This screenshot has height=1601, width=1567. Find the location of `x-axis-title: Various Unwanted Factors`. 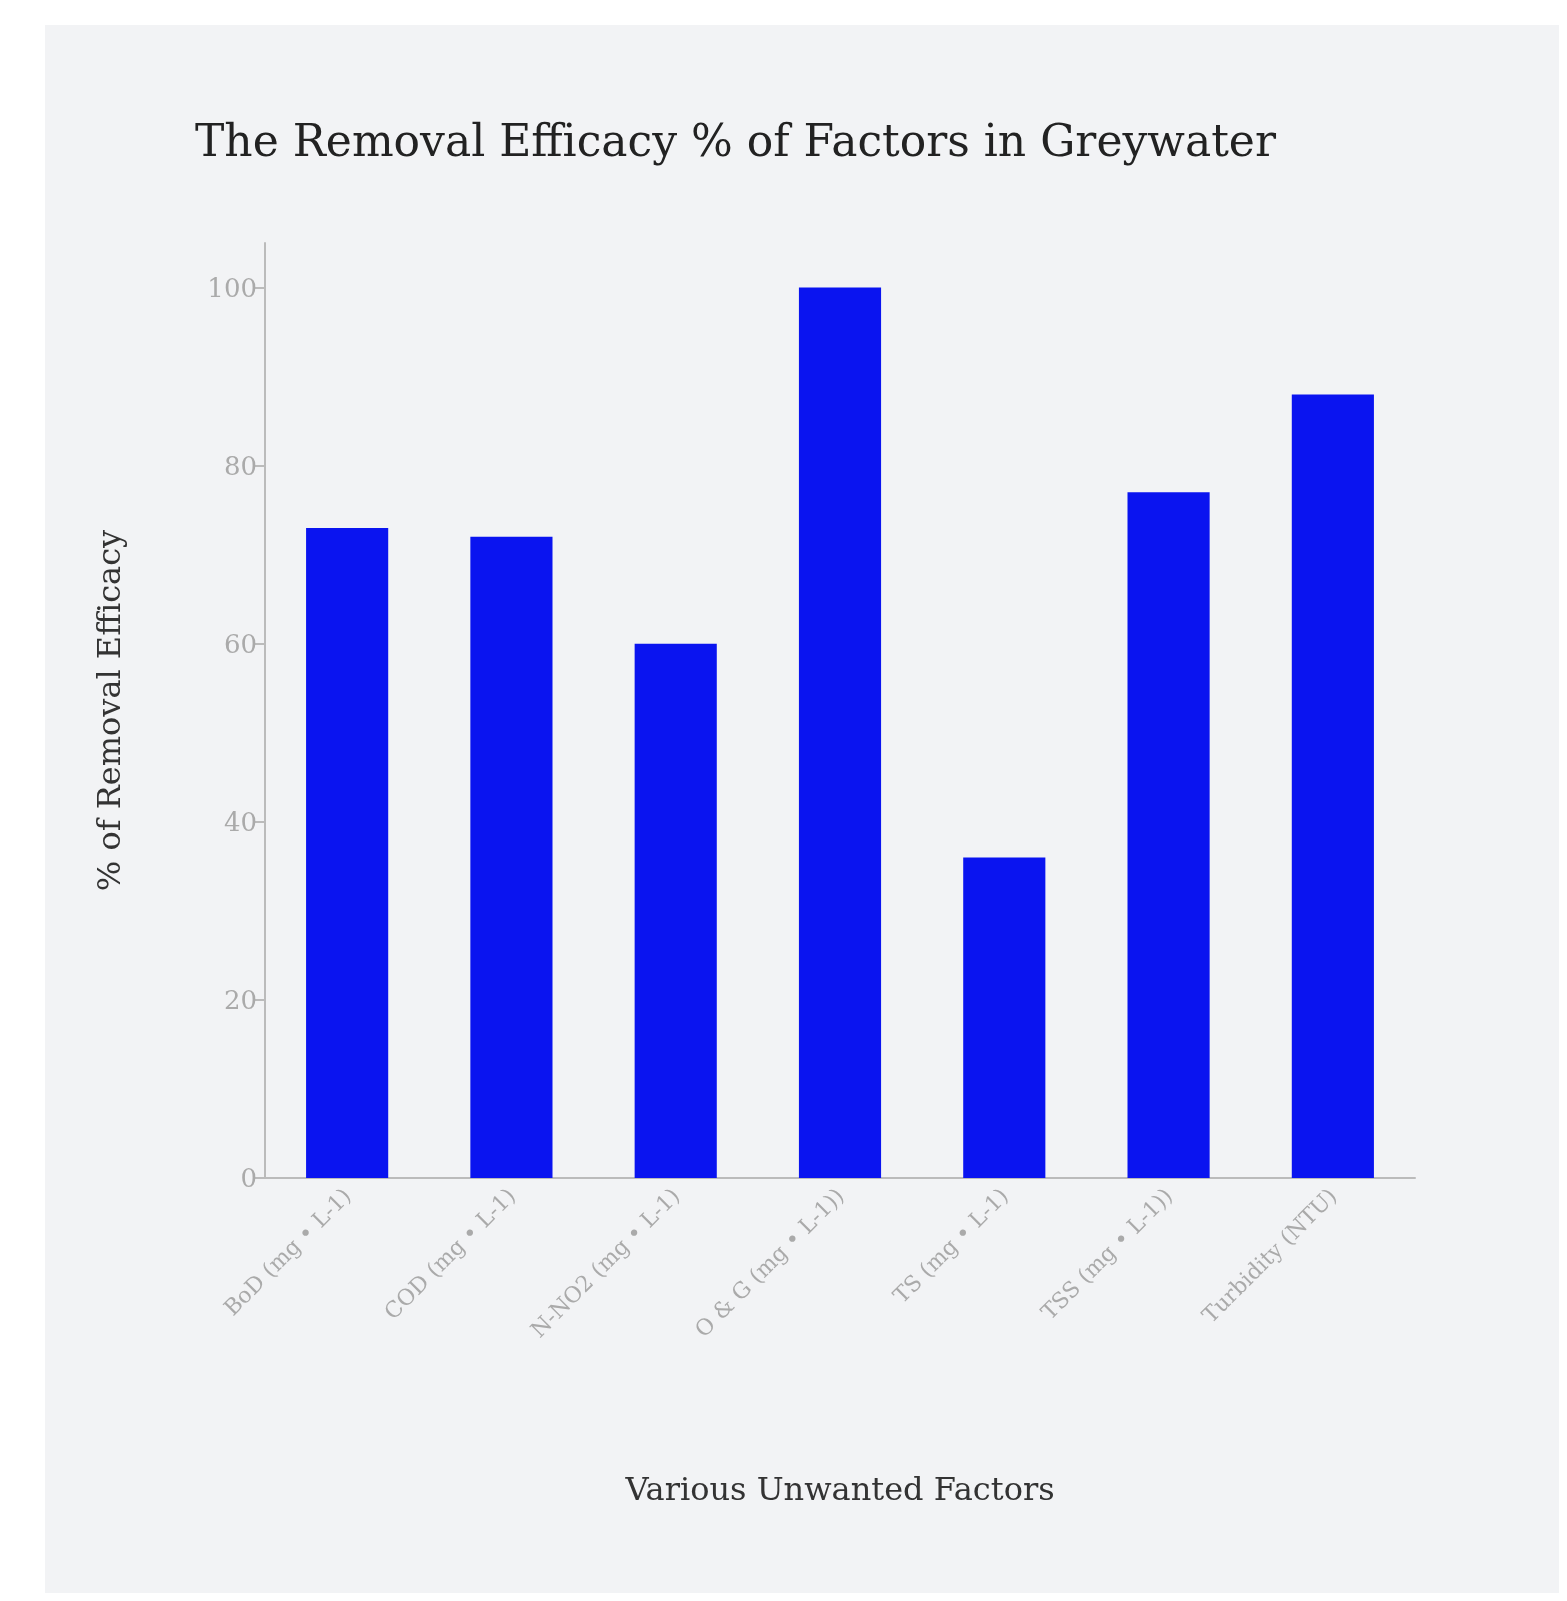

x-axis-title: Various Unwanted Factors is located at coordinates (839, 1489).